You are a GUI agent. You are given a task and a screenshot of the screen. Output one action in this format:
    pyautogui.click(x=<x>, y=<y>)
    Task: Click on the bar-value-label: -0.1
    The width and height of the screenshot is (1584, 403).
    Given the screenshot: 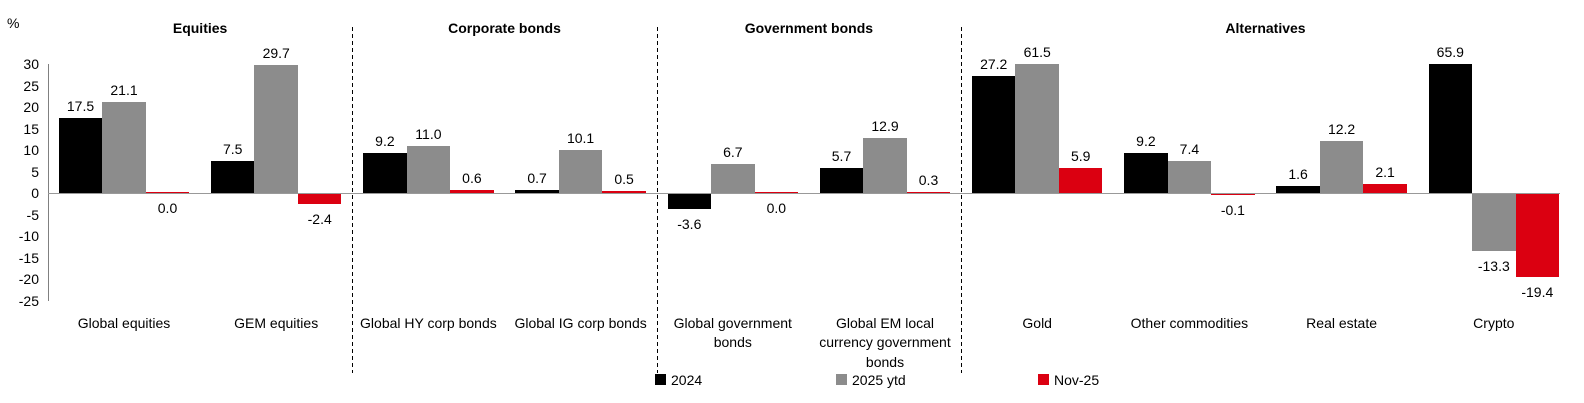 What is the action you would take?
    pyautogui.click(x=1232, y=210)
    